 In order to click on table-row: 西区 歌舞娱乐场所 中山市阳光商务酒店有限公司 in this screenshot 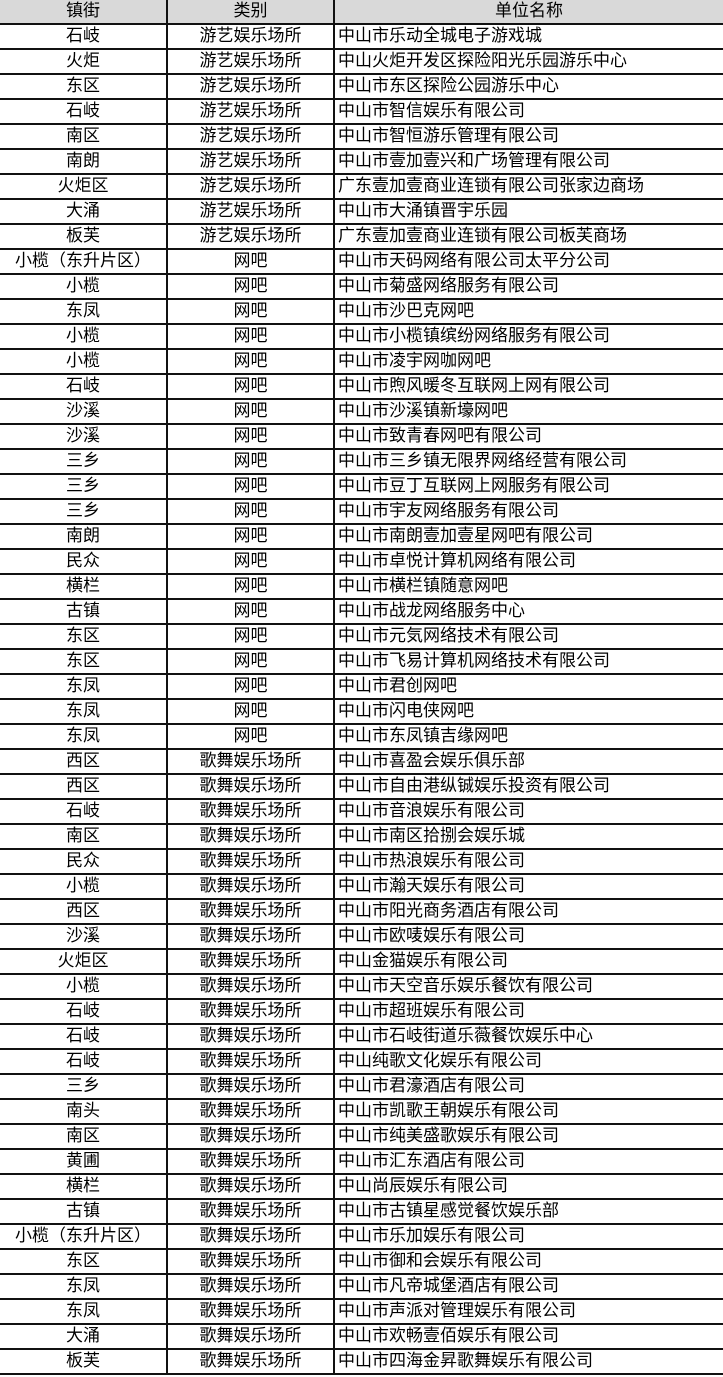, I will do `click(361, 911)`.